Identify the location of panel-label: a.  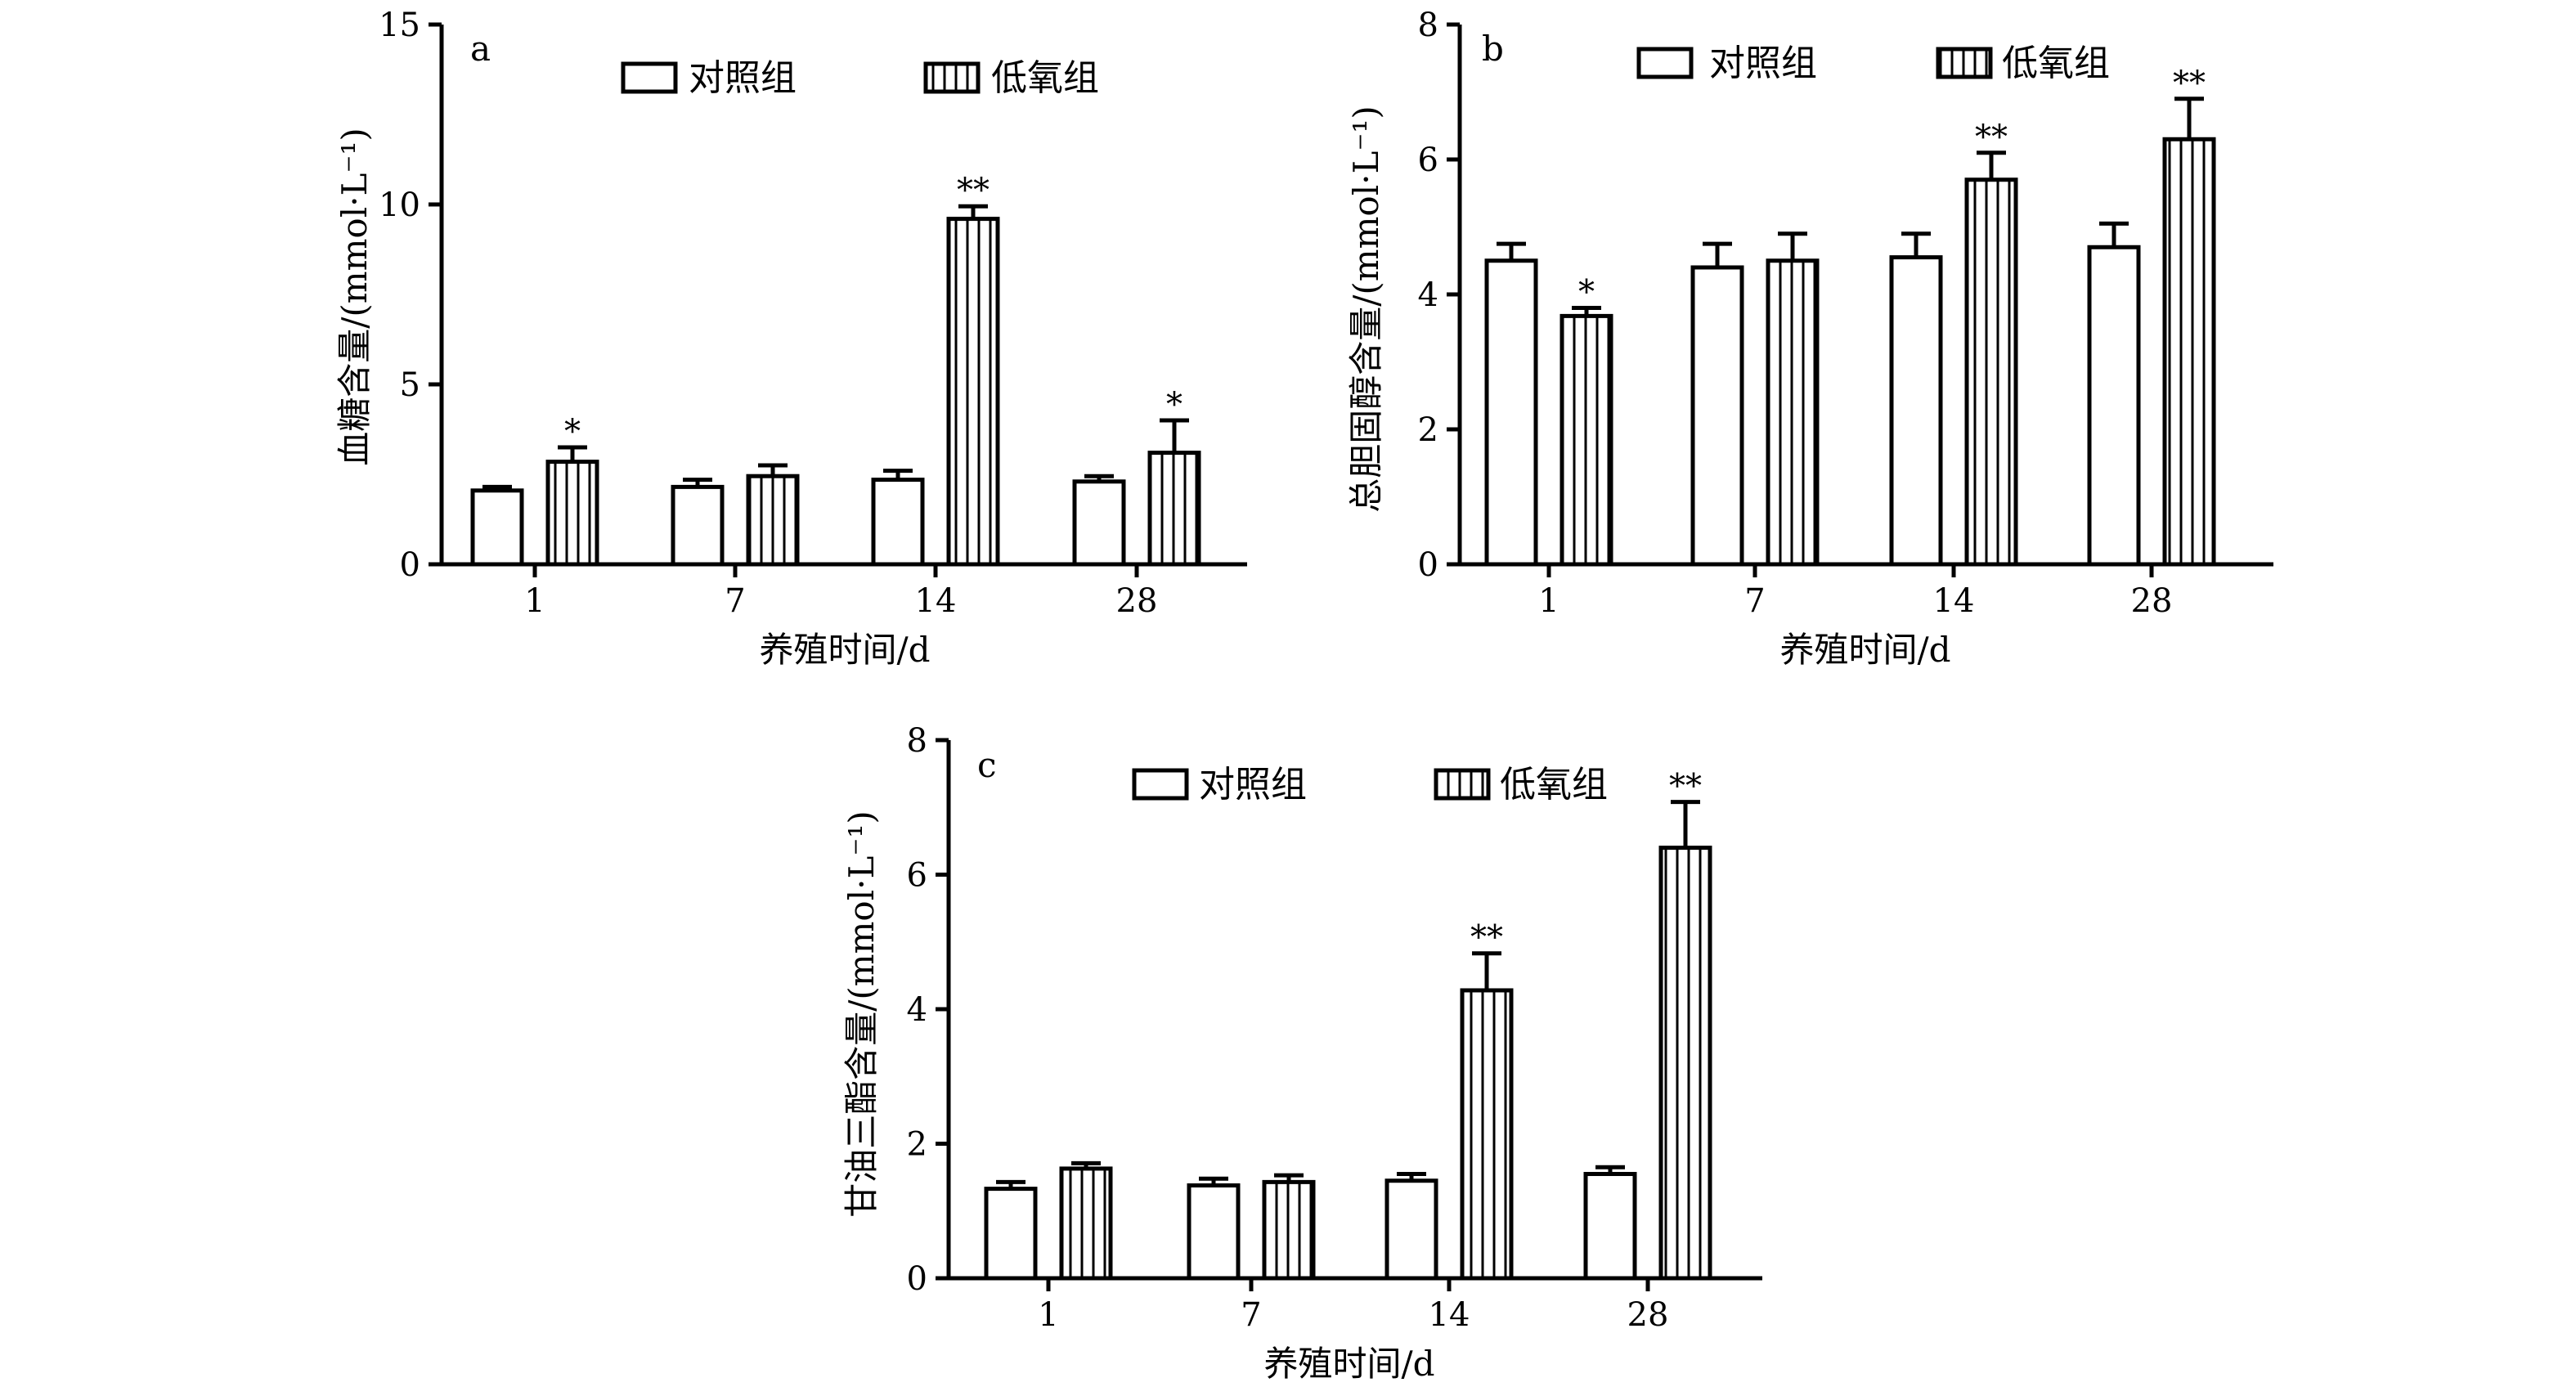
(481, 49).